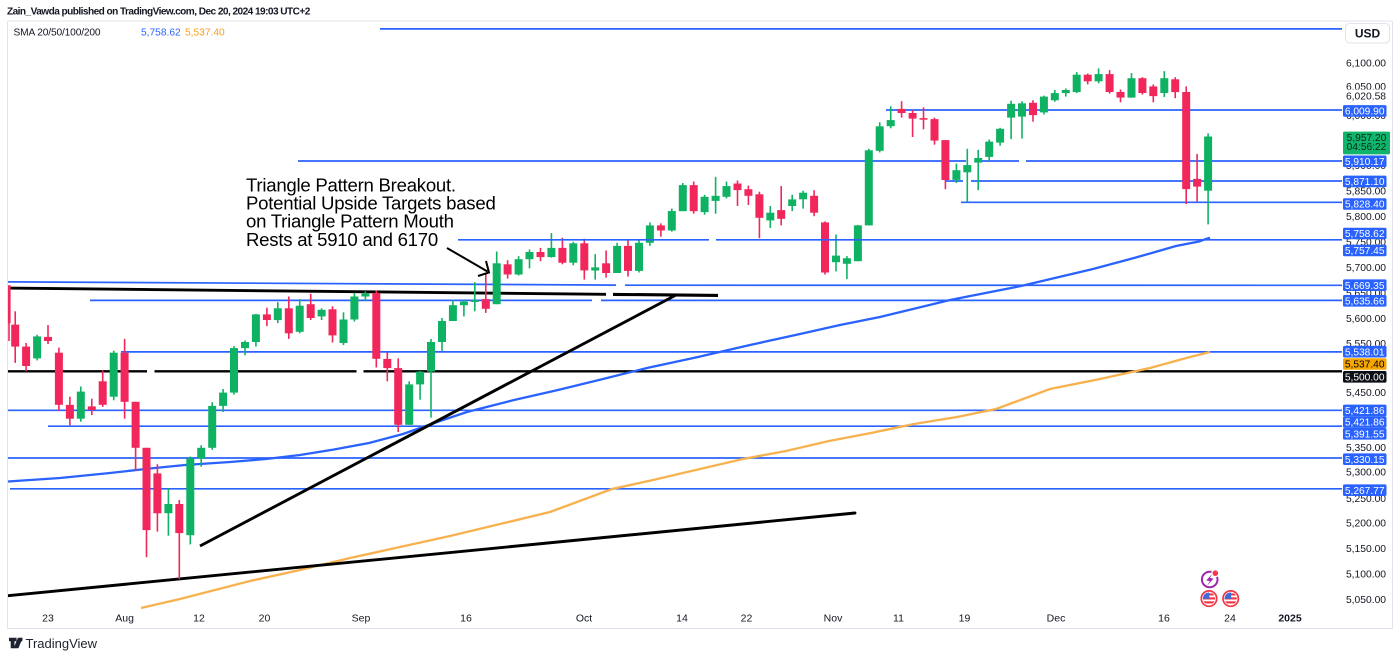 The width and height of the screenshot is (1400, 661). Describe the element at coordinates (1366, 448) in the screenshot. I see `svg-text: 5,350.00` at that location.